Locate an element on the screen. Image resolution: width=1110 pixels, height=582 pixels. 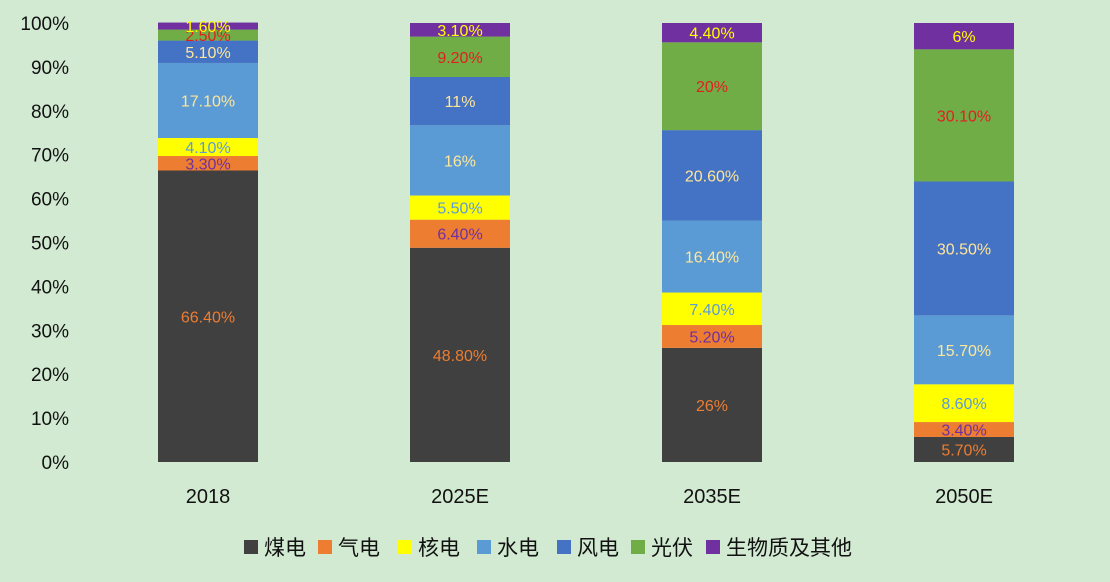
x-category-label: 2025E is located at coordinates (460, 497).